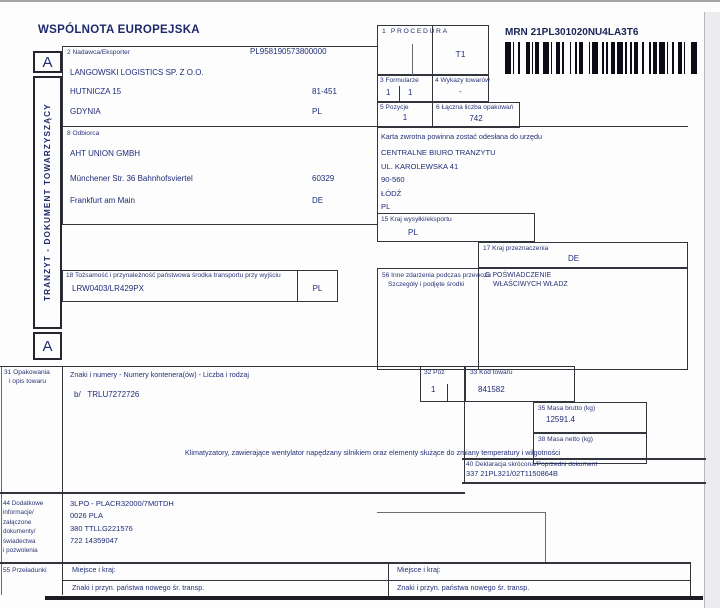  I want to click on transship-place-right: Miejsce i kraj:, so click(419, 569).